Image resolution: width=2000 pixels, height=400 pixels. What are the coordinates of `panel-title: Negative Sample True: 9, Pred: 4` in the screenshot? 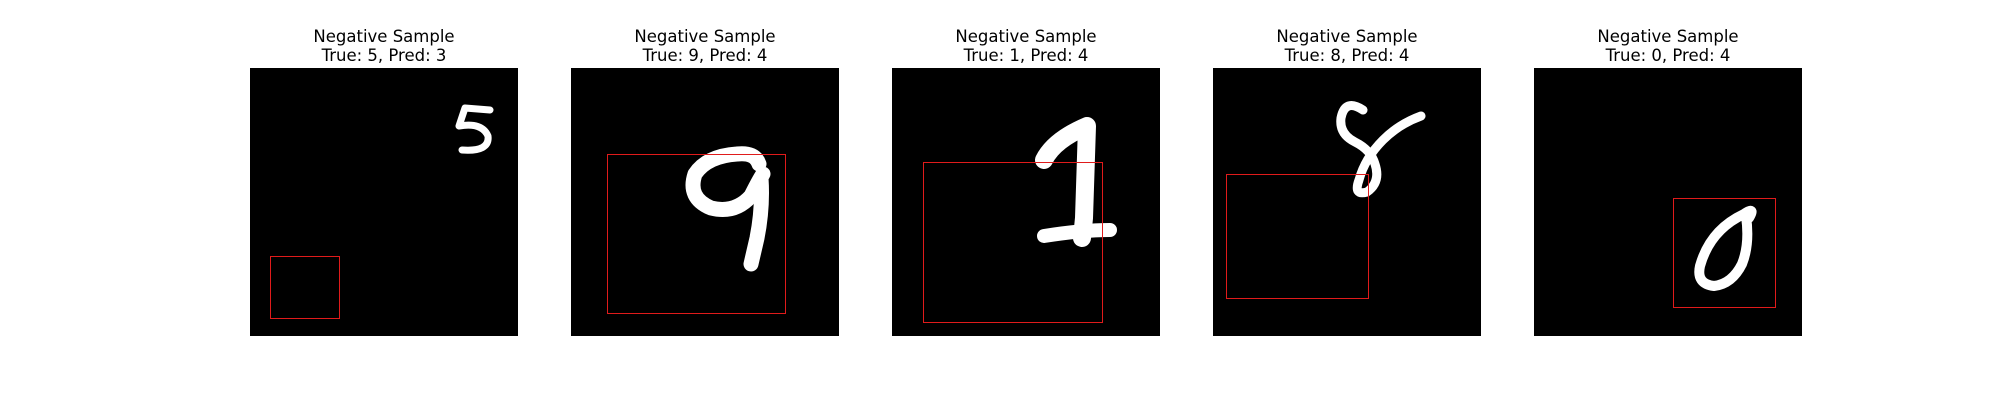 It's located at (705, 46).